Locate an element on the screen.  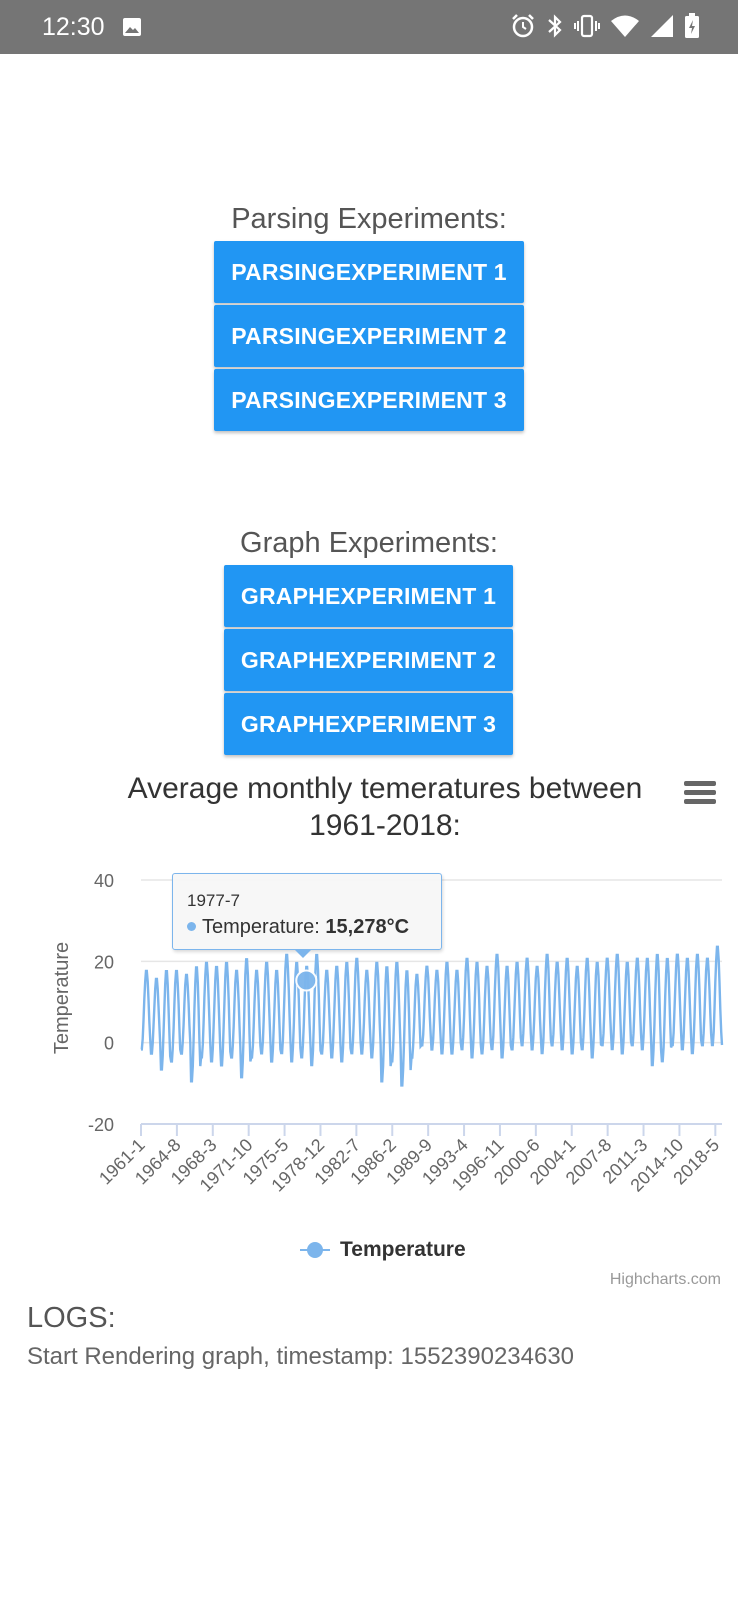
parsing-experiment-3-button: PARSINGEXPERIMENT 3 is located at coordinates (369, 400).